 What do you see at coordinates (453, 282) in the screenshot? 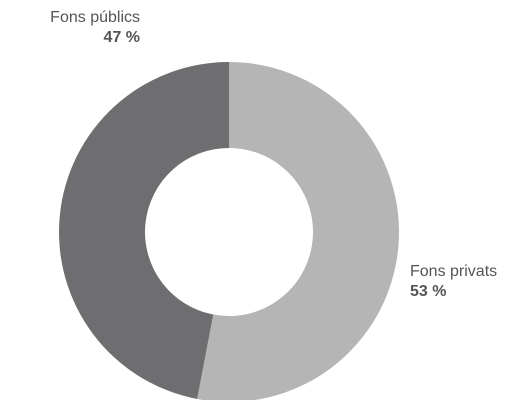
I see `label-fons-privats: Fons privats 53 %` at bounding box center [453, 282].